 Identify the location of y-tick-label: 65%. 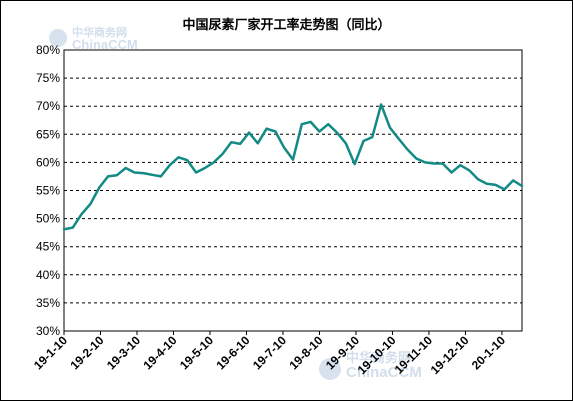
(48, 134).